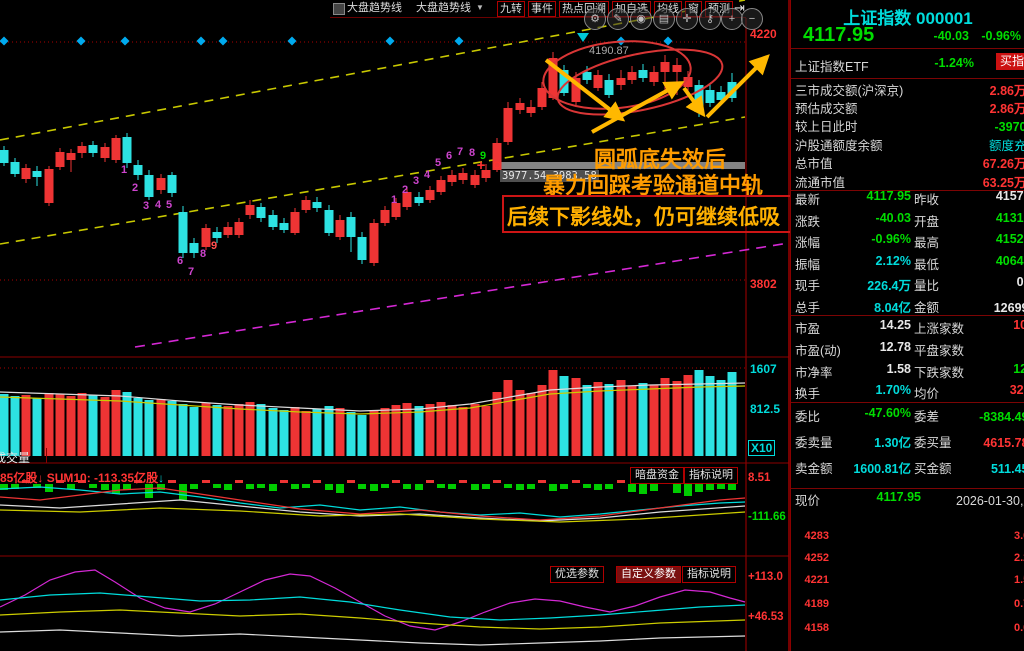 The image size is (1024, 651). I want to click on etf-change-pct: -1.24%, so click(954, 63).